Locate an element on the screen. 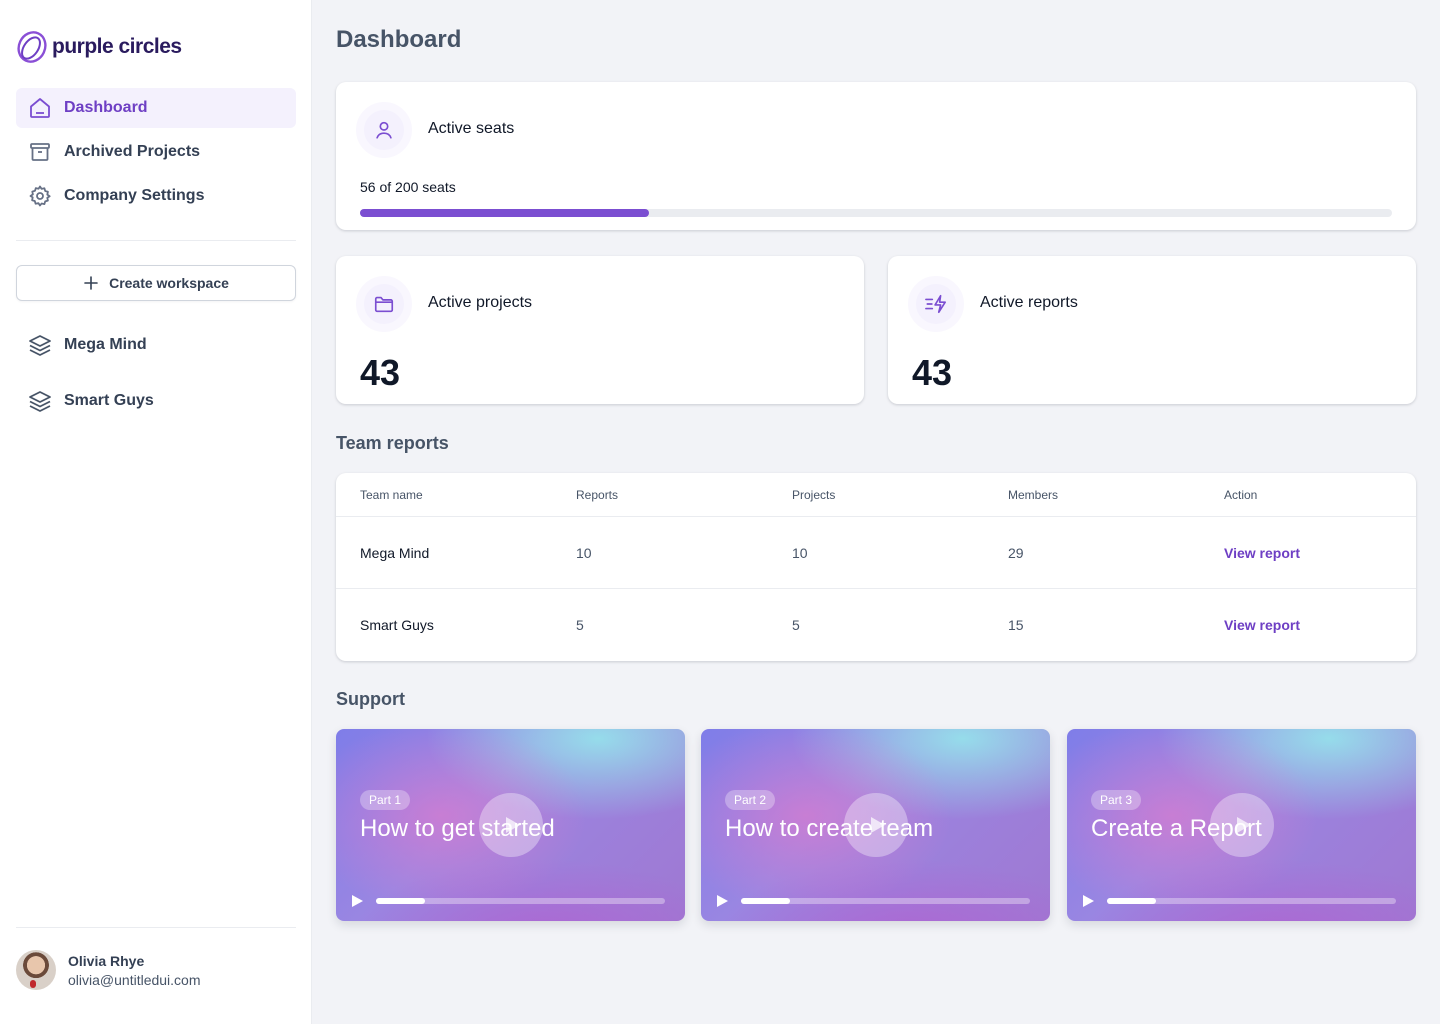  create-workspace-label: Create workspace is located at coordinates (169, 283).